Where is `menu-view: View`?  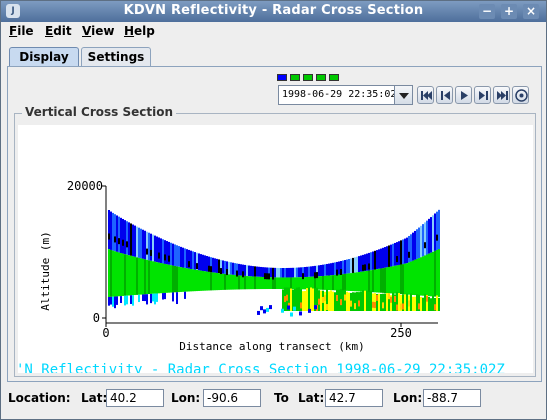
menu-view: View is located at coordinates (98, 31).